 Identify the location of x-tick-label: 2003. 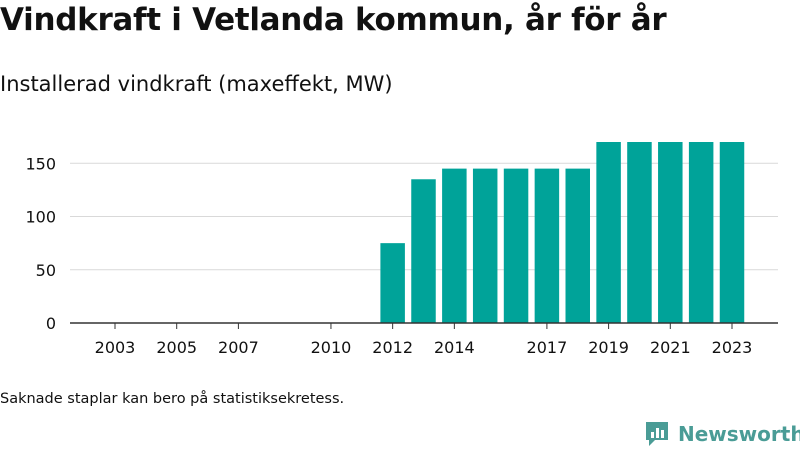
(115, 347).